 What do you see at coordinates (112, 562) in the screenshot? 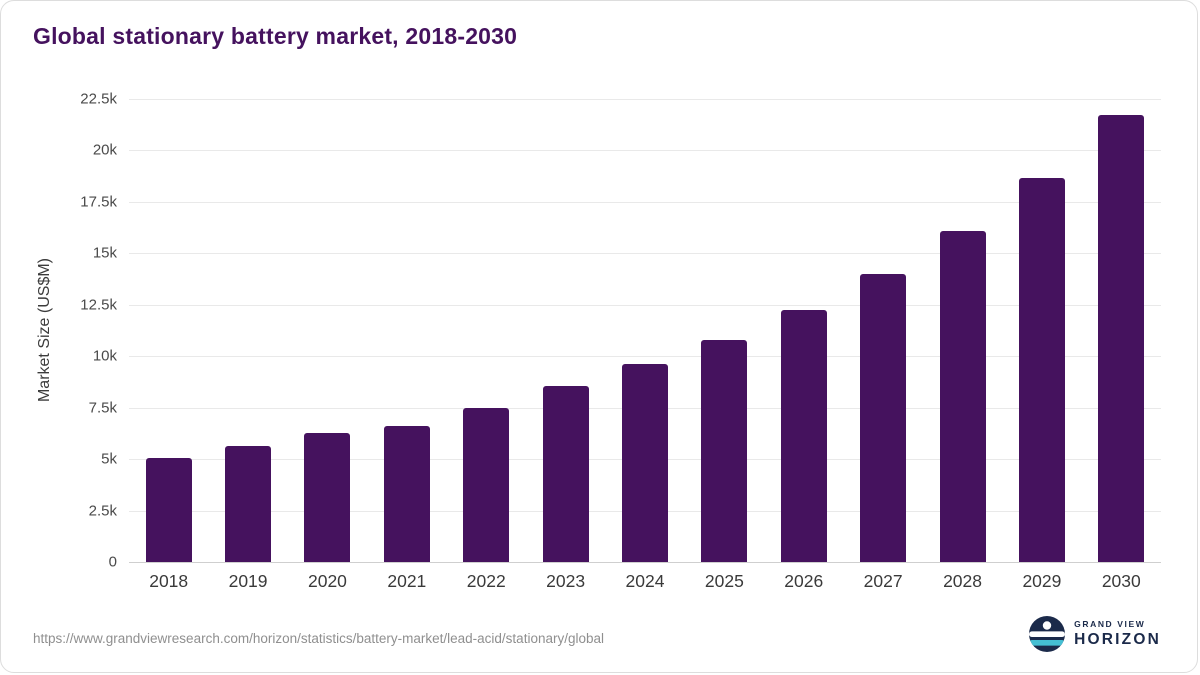
I see `y-tick-label: 0` at bounding box center [112, 562].